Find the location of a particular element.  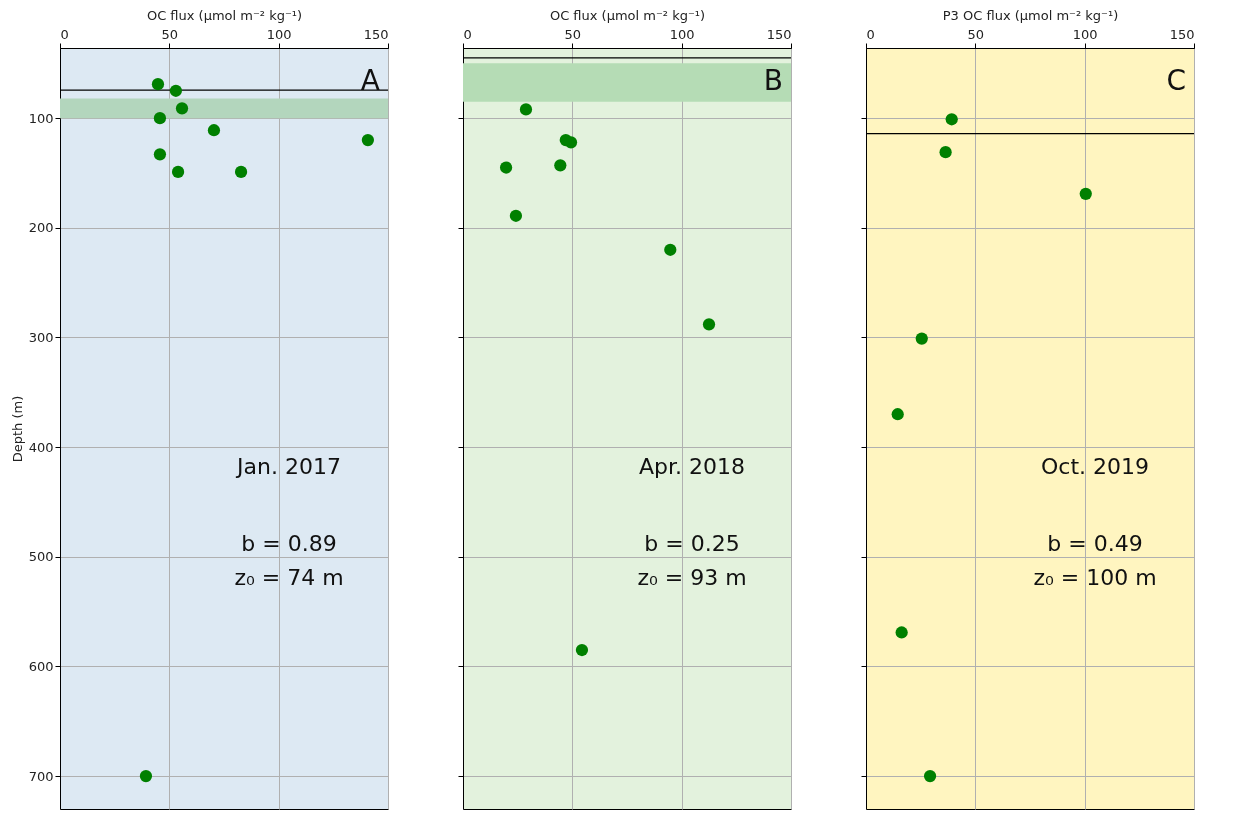

y-tick-label: 600 is located at coordinates (41, 666).